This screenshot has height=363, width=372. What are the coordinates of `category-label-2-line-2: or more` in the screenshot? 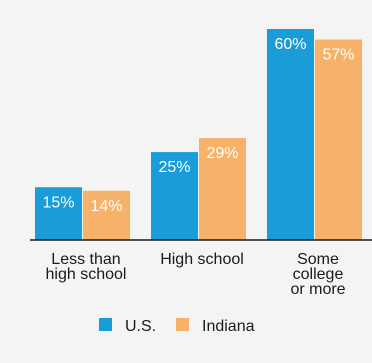 It's located at (317, 289).